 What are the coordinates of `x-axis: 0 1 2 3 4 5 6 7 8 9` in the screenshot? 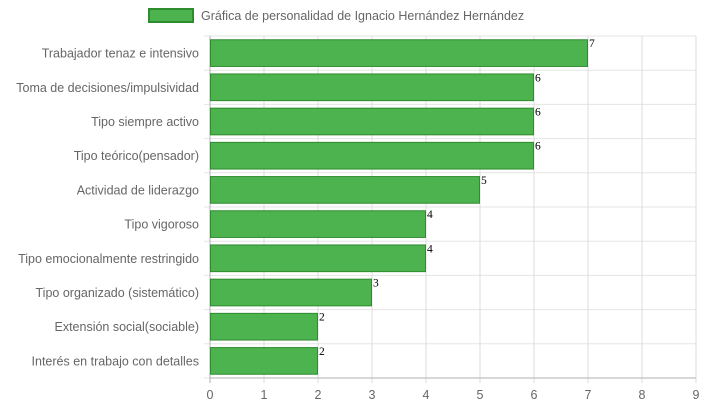 It's located at (453, 395).